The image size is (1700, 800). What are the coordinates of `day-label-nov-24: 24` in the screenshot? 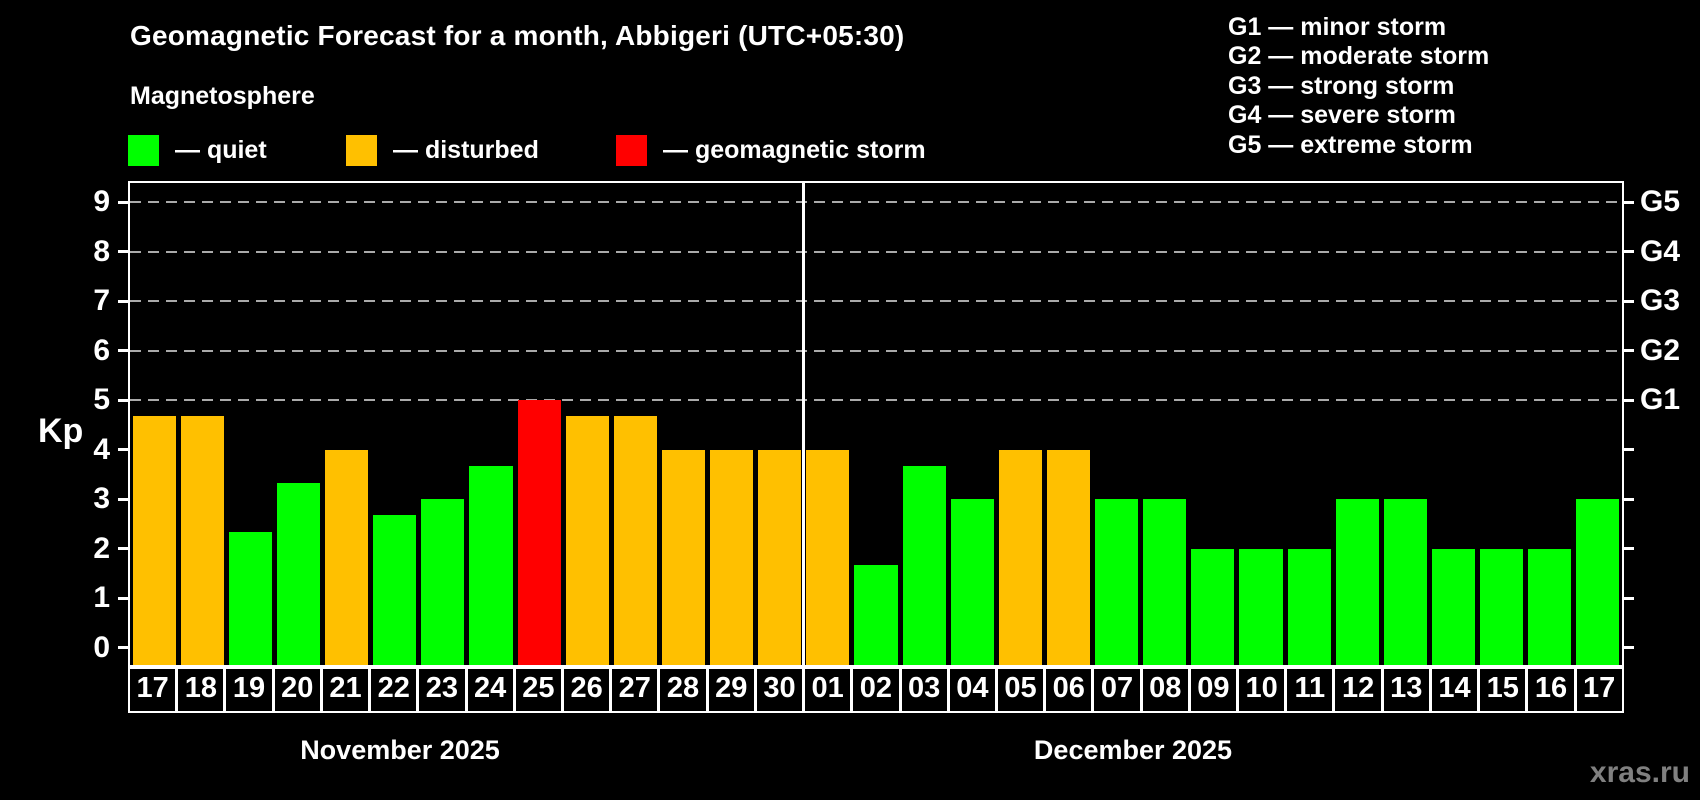 It's located at (492, 689).